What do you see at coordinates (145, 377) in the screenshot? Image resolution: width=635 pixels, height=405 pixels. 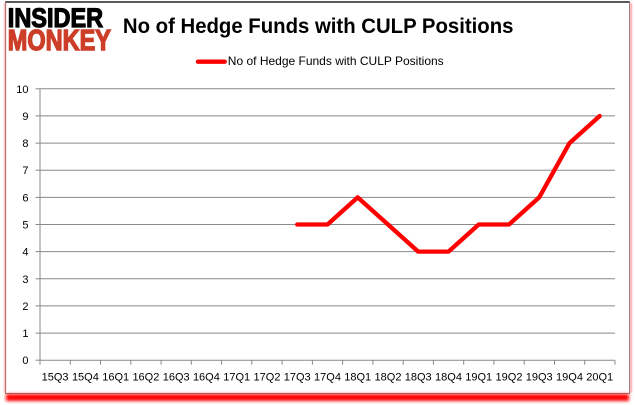 I see `svg-text: 16Q2` at bounding box center [145, 377].